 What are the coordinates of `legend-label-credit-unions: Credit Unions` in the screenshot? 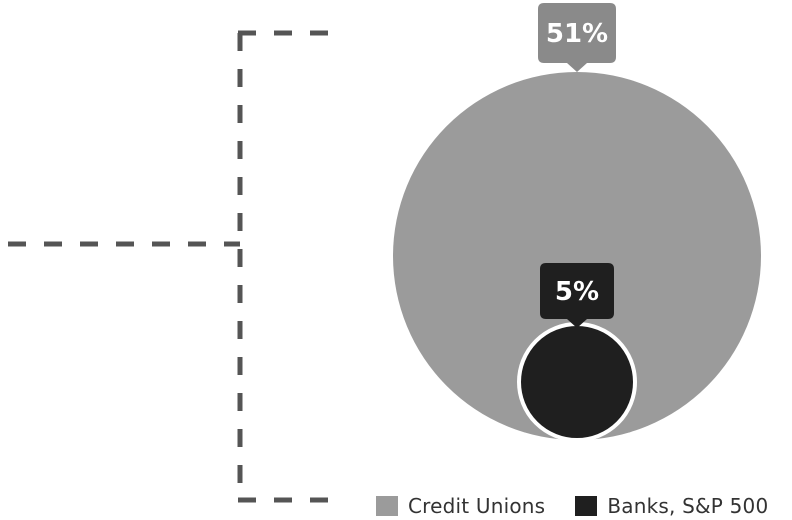 It's located at (477, 506).